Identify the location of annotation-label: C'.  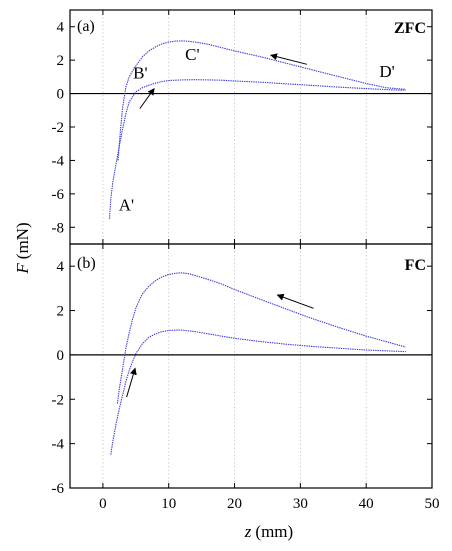
(192, 54).